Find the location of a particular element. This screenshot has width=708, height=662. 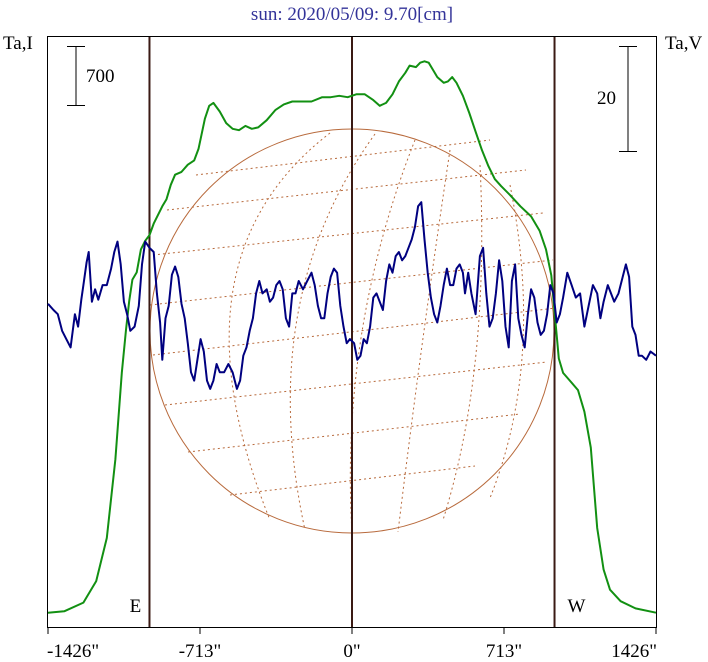

x-tick-label: 0" is located at coordinates (351, 651).